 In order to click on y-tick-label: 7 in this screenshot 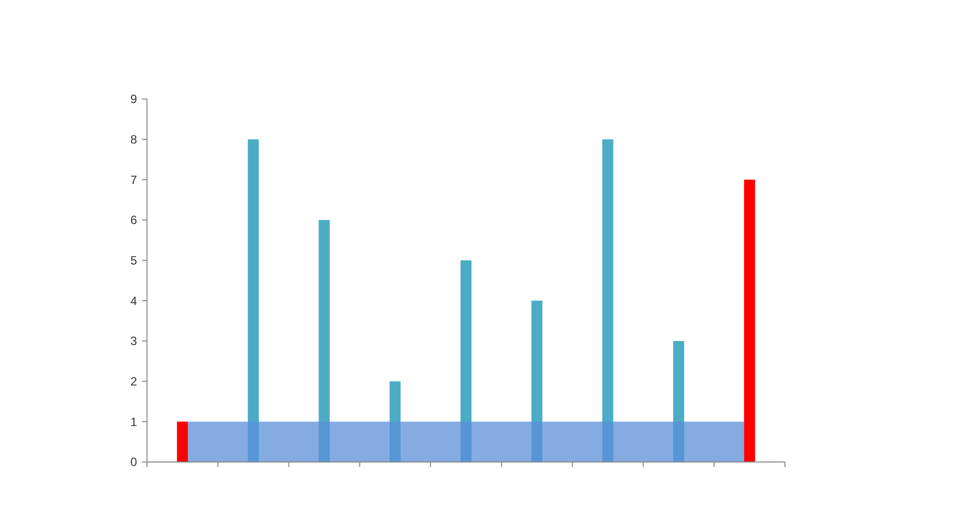, I will do `click(134, 179)`.